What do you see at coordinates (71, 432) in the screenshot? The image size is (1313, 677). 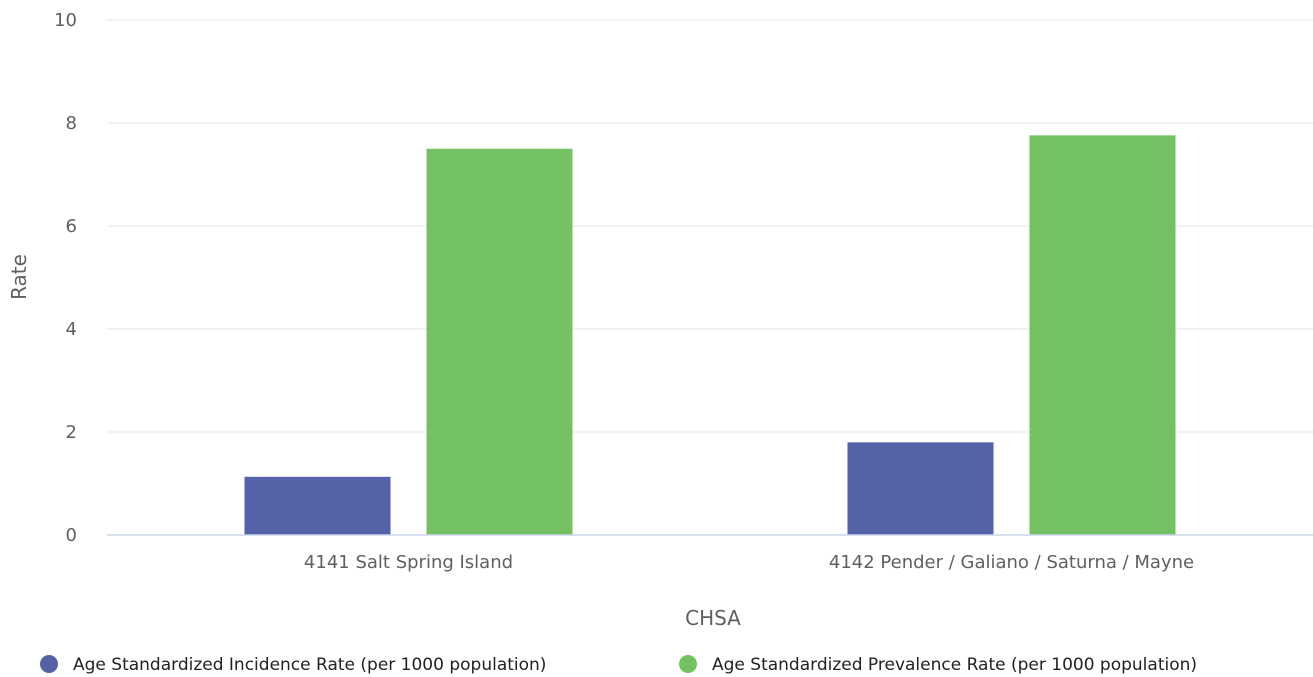 I see `y-tick-label: 2` at bounding box center [71, 432].